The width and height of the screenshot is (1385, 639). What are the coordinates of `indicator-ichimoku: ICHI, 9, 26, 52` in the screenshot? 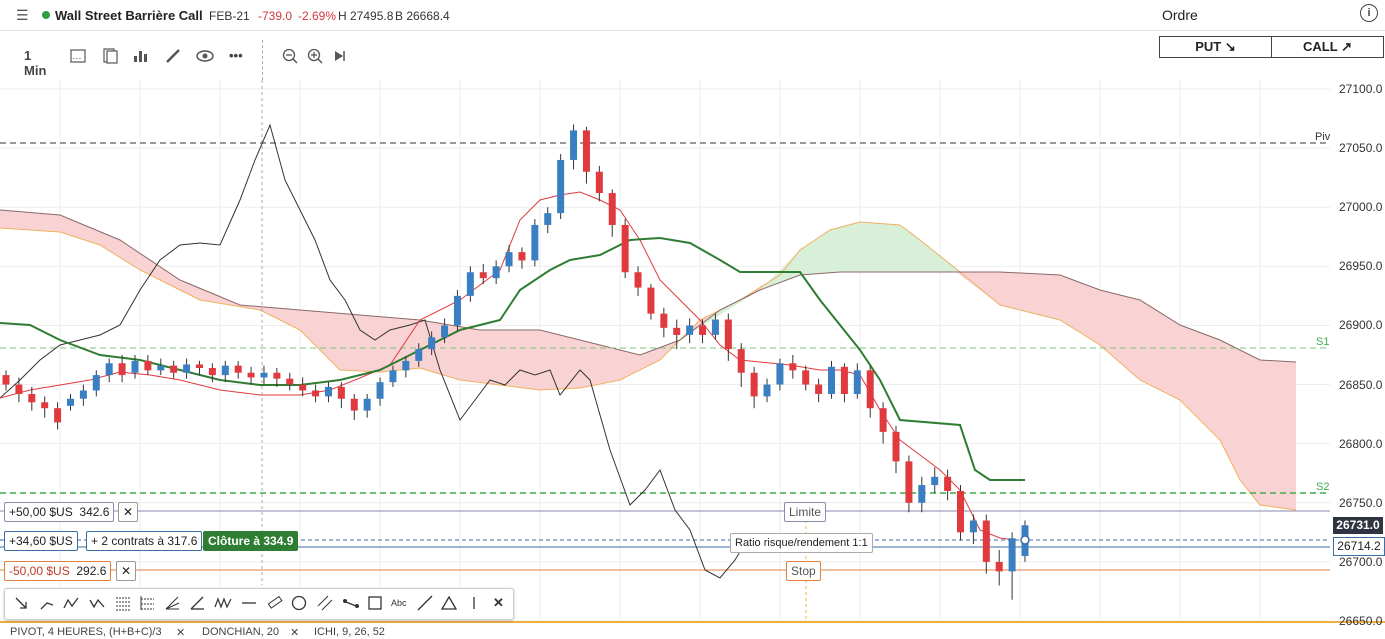 It's located at (349, 632).